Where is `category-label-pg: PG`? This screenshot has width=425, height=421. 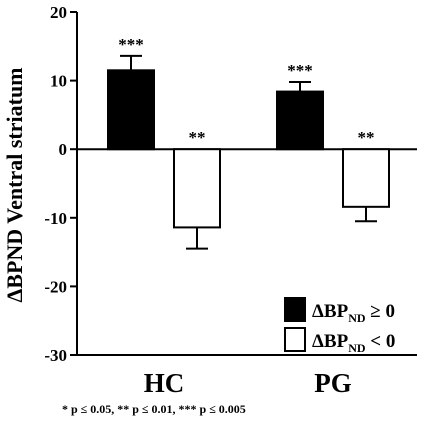 category-label-pg: PG is located at coordinates (333, 383).